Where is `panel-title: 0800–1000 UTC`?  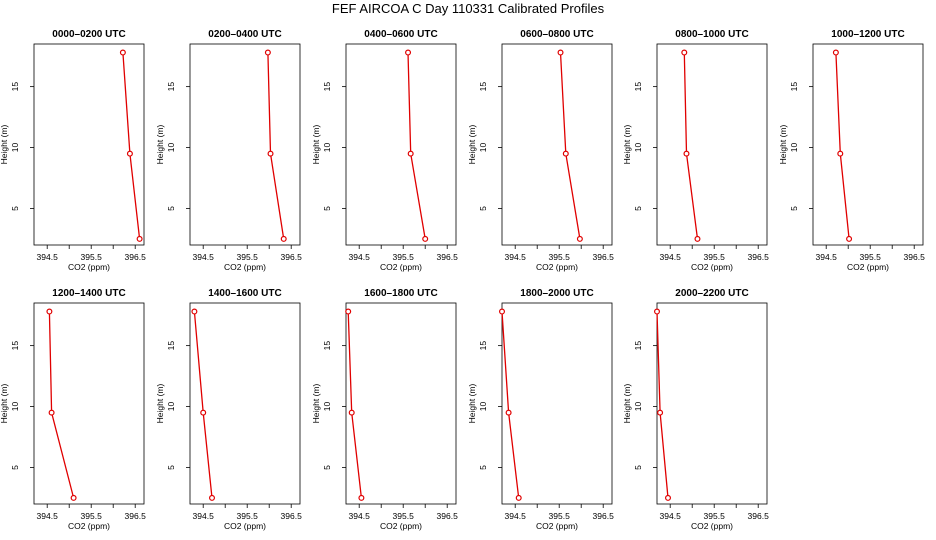 panel-title: 0800–1000 UTC is located at coordinates (711, 34).